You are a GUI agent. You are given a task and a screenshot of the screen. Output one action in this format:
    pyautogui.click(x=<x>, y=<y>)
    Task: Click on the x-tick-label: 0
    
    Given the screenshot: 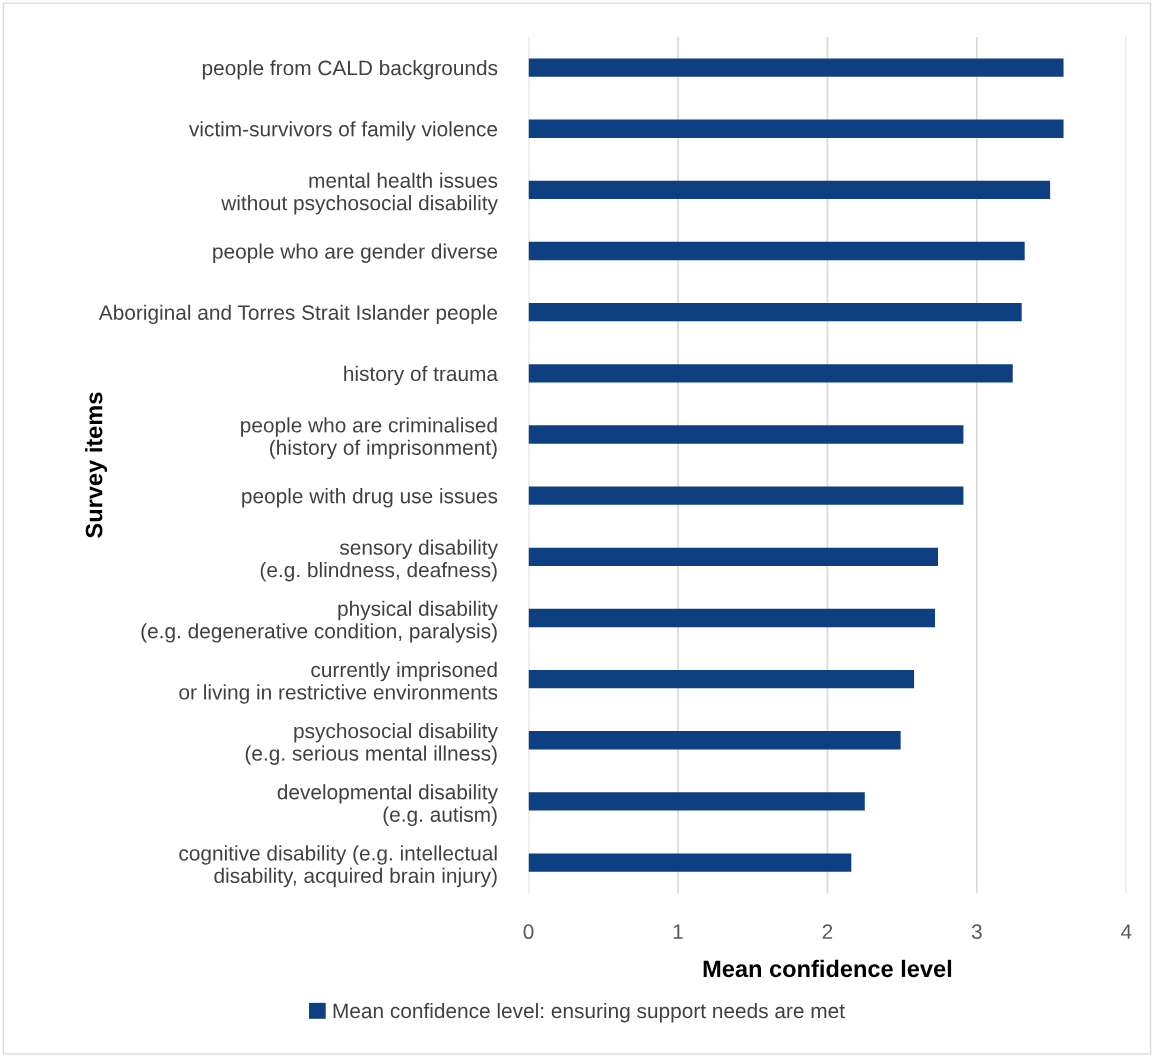 What is the action you would take?
    pyautogui.click(x=528, y=932)
    